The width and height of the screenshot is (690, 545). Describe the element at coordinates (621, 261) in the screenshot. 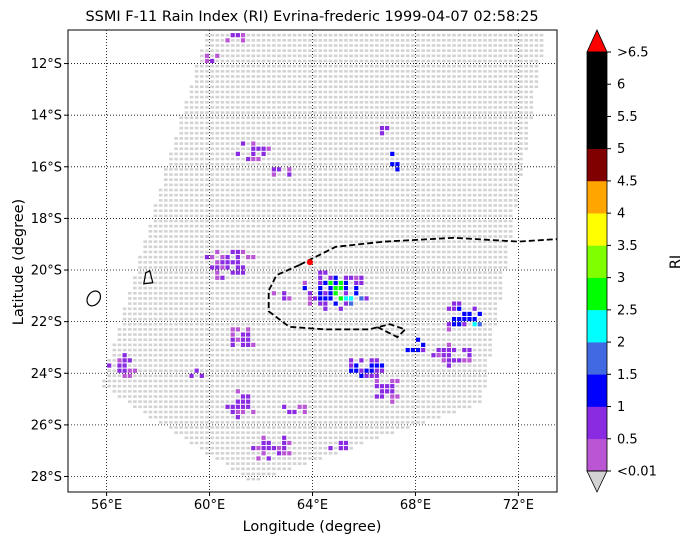

I see `colorbar: <0.01 0.5 1 1.5 2 2.5 3 3.5 4 4.5 5 5.5 6 >6.5` at that location.